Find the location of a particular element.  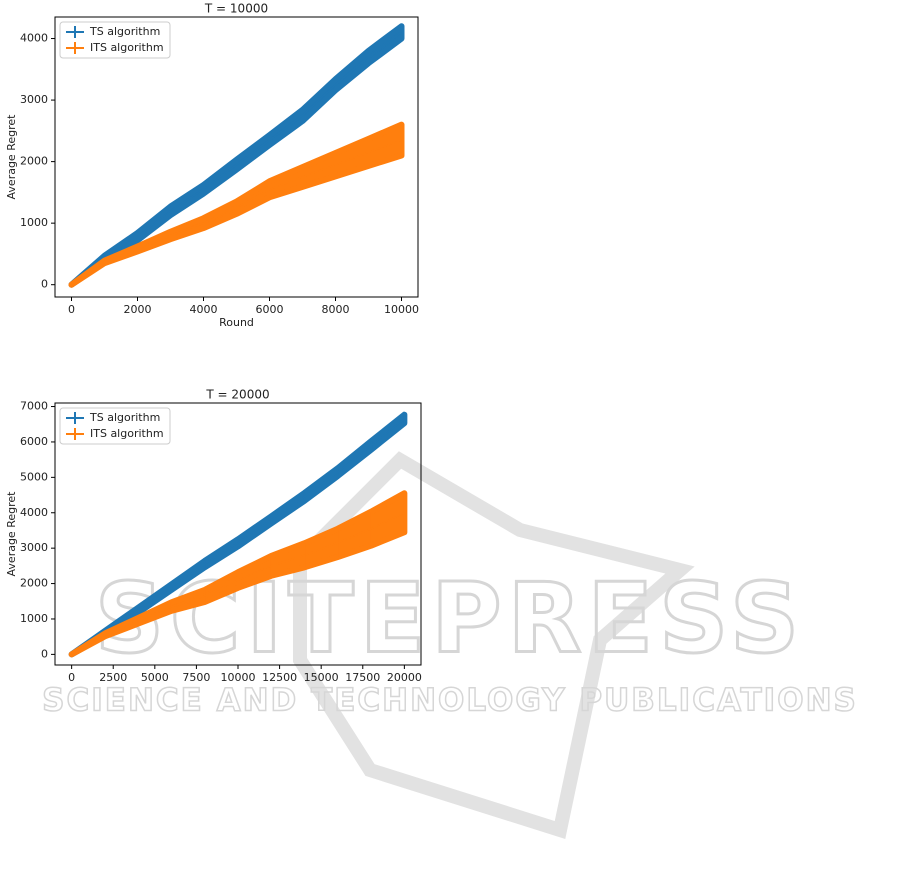

y-tick-label: 6000 is located at coordinates (34, 441).